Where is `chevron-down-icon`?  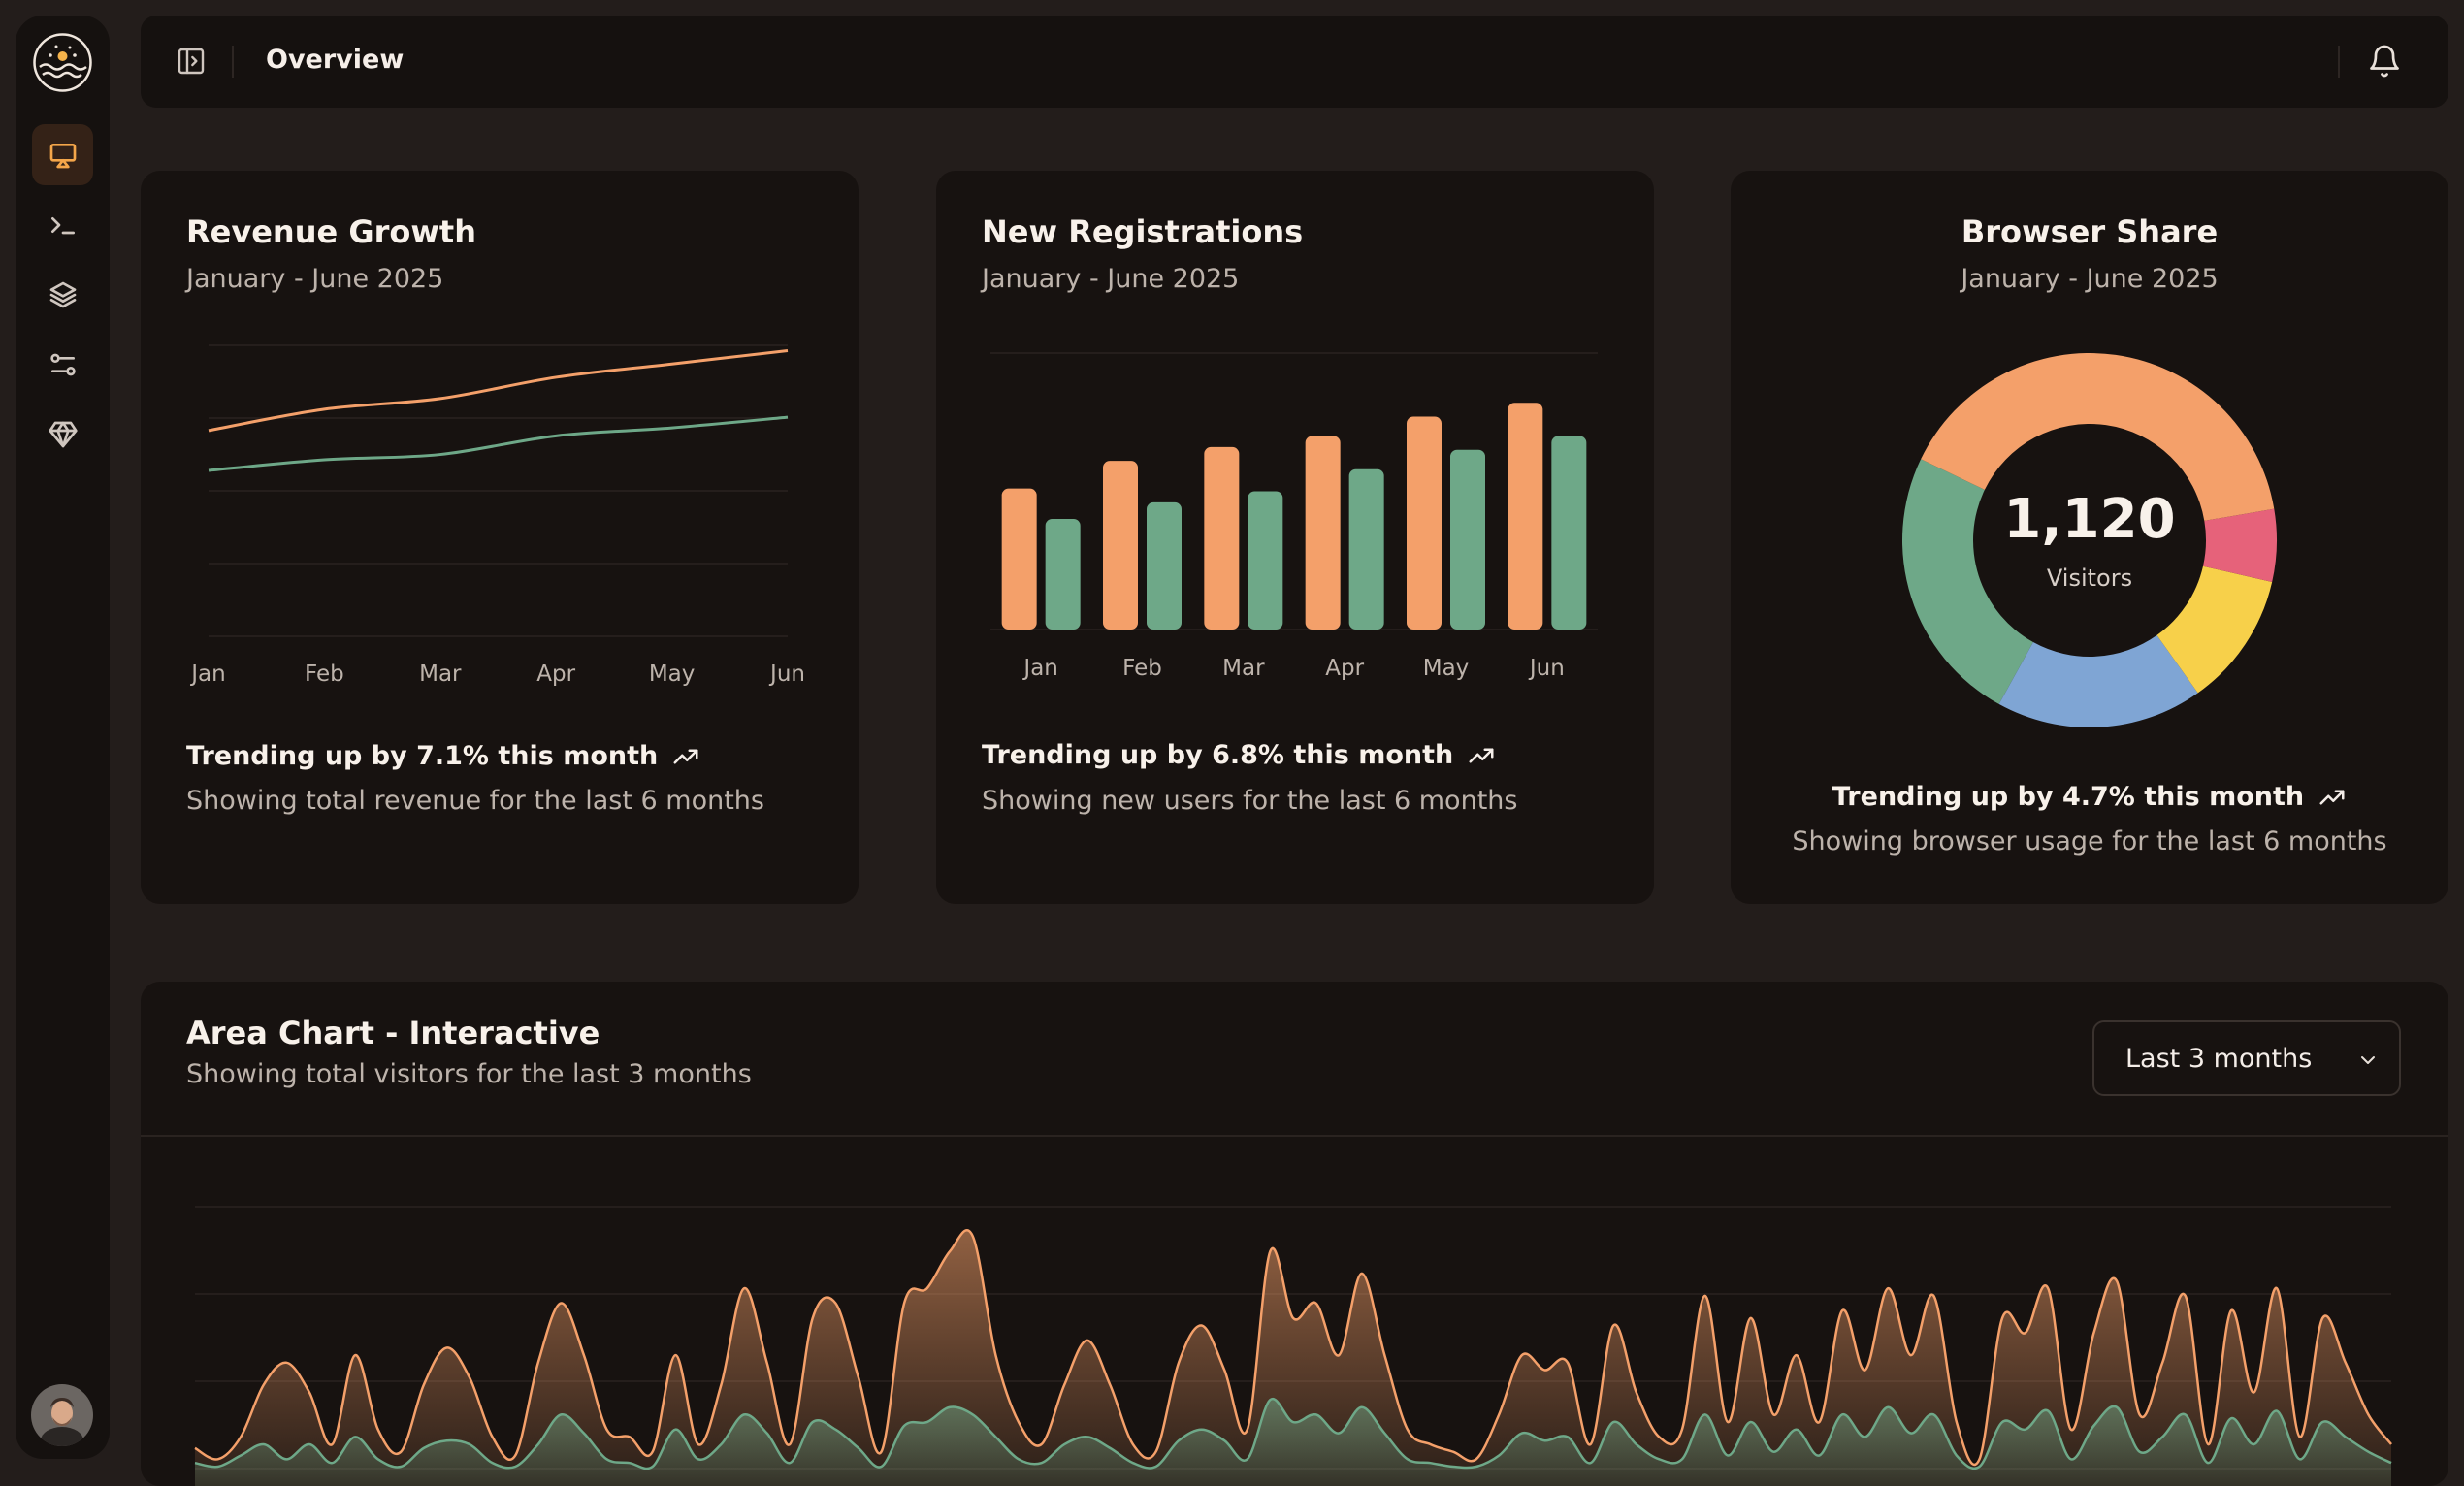
chevron-down-icon is located at coordinates (2368, 1060).